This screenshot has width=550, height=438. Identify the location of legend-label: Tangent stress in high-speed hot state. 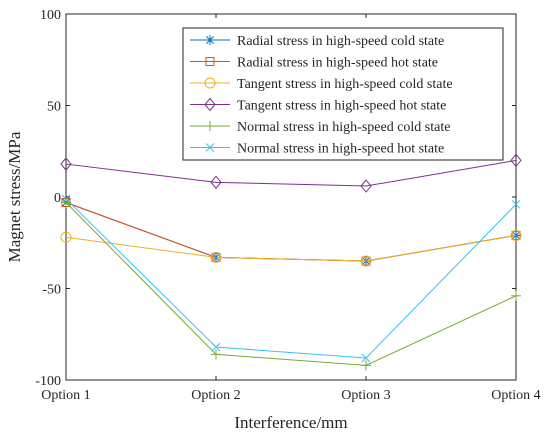
(341, 106).